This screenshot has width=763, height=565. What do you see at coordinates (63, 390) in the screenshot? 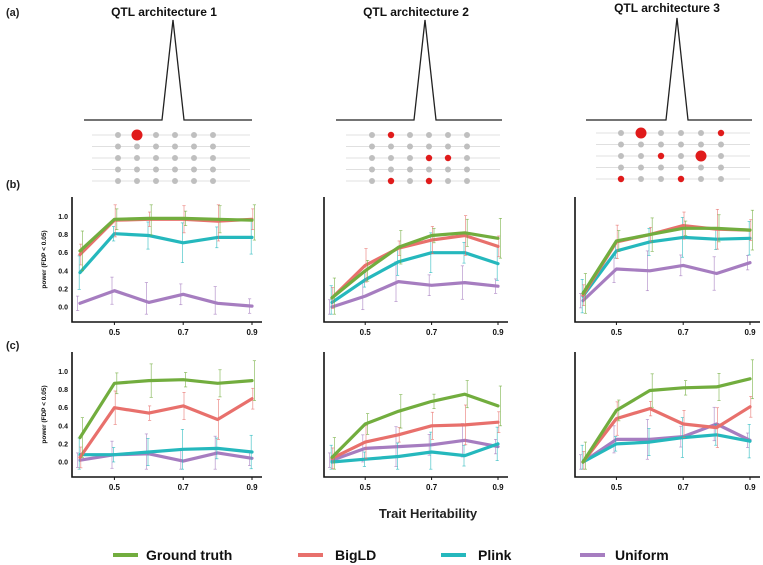
I see `y-tick-label: 0.8` at bounding box center [63, 390].